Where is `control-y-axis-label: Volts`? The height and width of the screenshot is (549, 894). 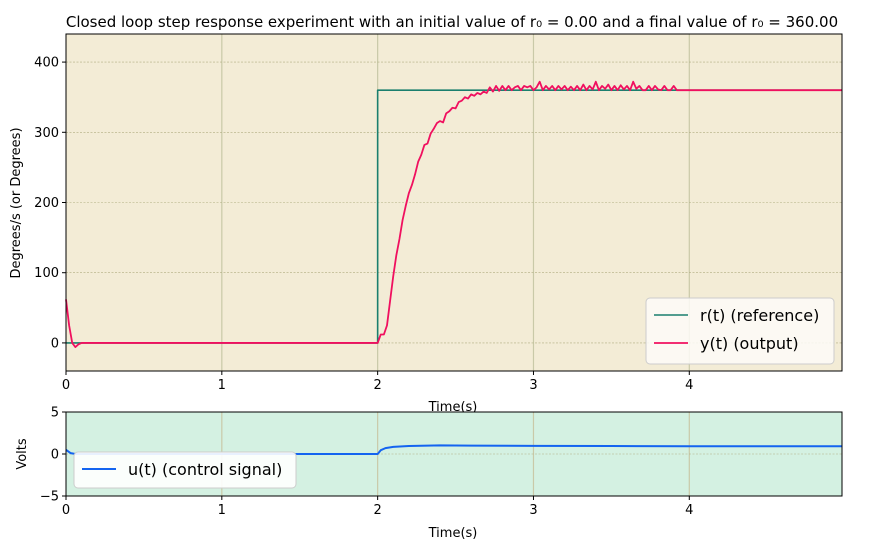
control-y-axis-label: Volts is located at coordinates (22, 454).